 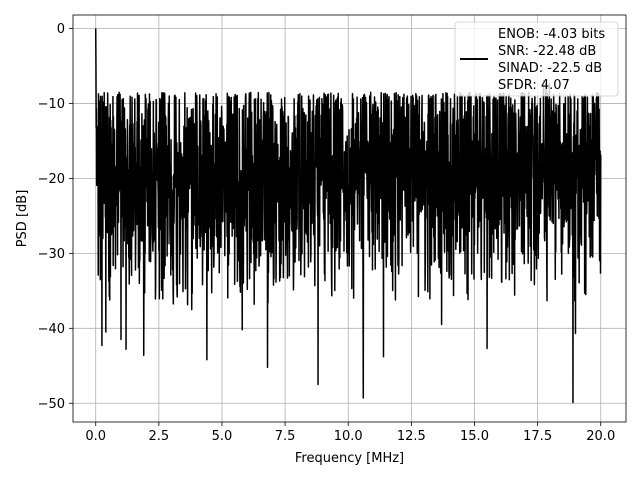 What do you see at coordinates (550, 68) in the screenshot?
I see `legend-entry-sinad: SINAD: -22.5 dB` at bounding box center [550, 68].